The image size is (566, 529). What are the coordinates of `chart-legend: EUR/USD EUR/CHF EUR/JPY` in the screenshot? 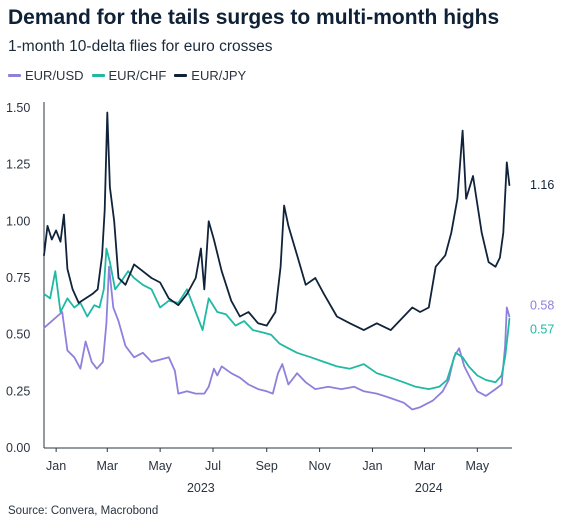 It's located at (127, 75).